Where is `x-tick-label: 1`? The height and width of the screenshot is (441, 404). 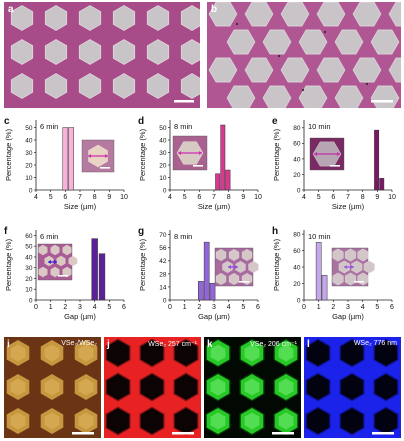 x-tick-label: 1 is located at coordinates (185, 307).